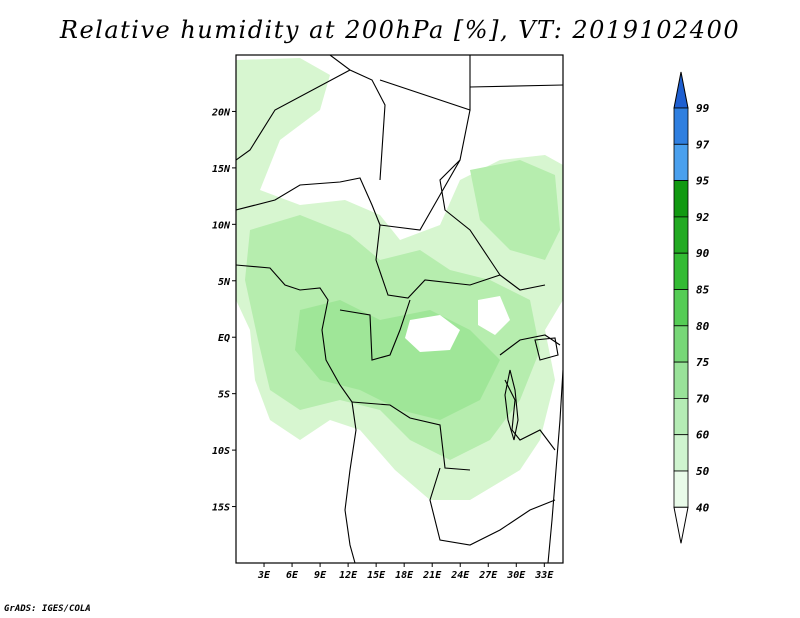 This screenshot has height=618, width=800. What do you see at coordinates (432, 333) in the screenshot?
I see `dry-hole` at bounding box center [432, 333].